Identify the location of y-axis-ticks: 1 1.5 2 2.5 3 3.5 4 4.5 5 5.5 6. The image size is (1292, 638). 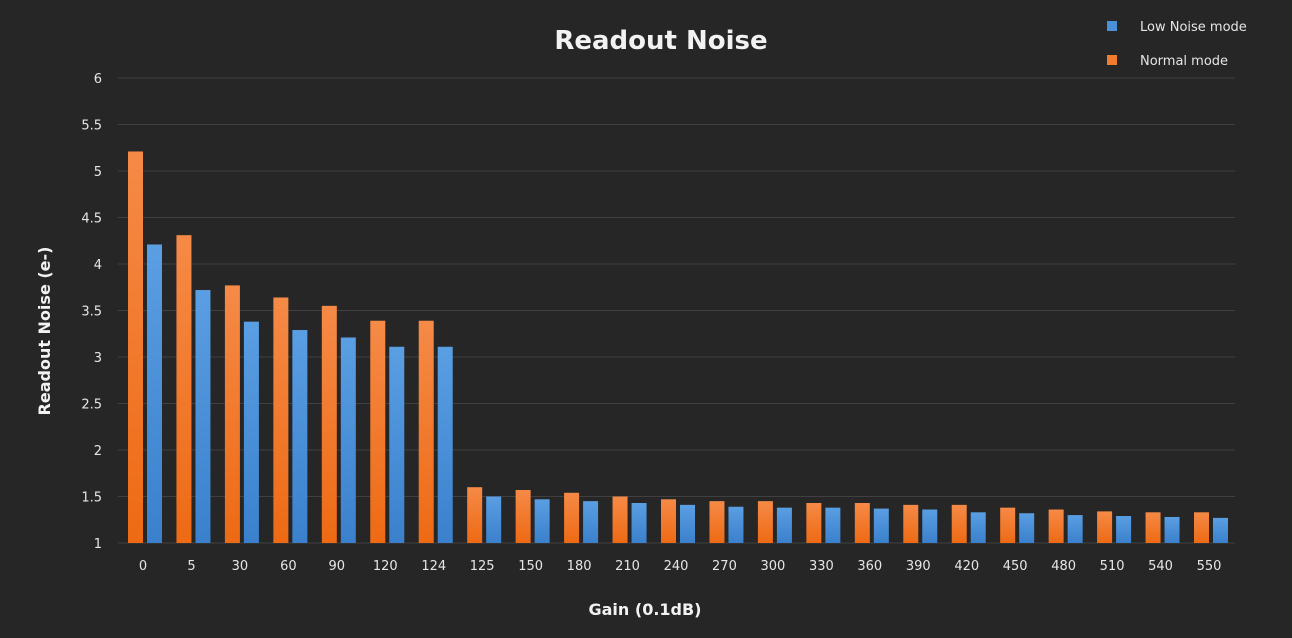
(91, 312).